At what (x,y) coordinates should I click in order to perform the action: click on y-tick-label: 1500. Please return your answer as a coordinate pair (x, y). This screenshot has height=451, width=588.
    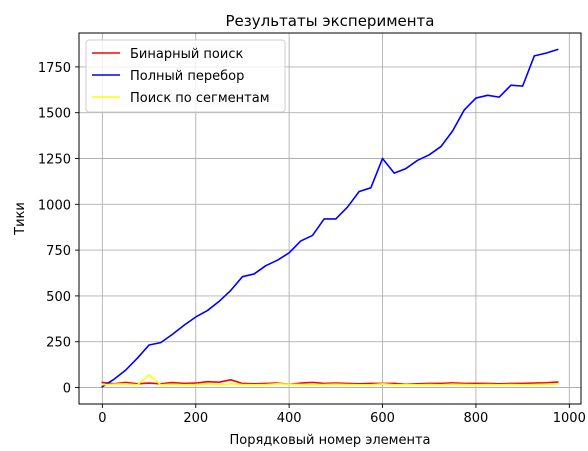
    Looking at the image, I should click on (54, 114).